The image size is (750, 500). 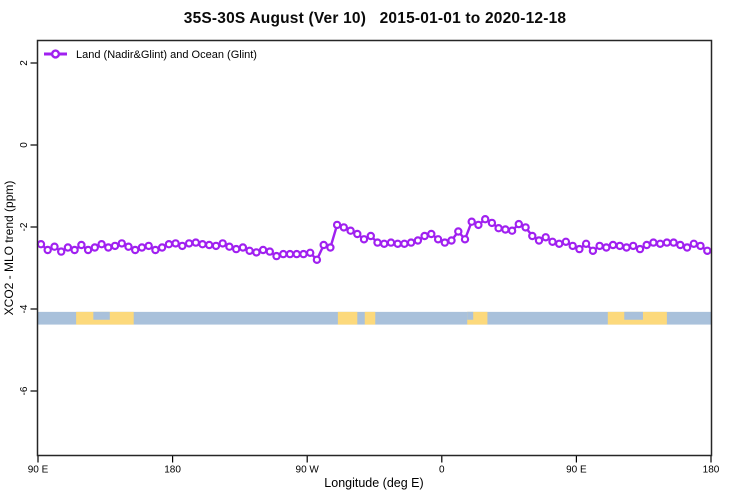 What do you see at coordinates (24, 308) in the screenshot?
I see `y-tick-label: -4` at bounding box center [24, 308].